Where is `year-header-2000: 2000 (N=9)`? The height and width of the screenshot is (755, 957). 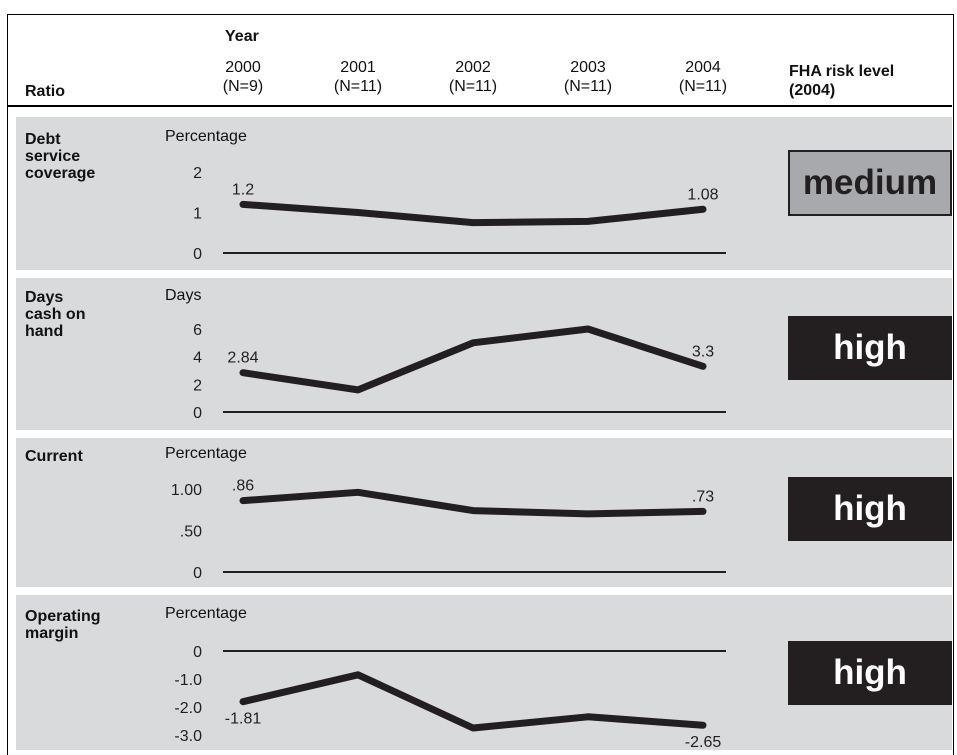
year-header-2000: 2000 (N=9) is located at coordinates (243, 77).